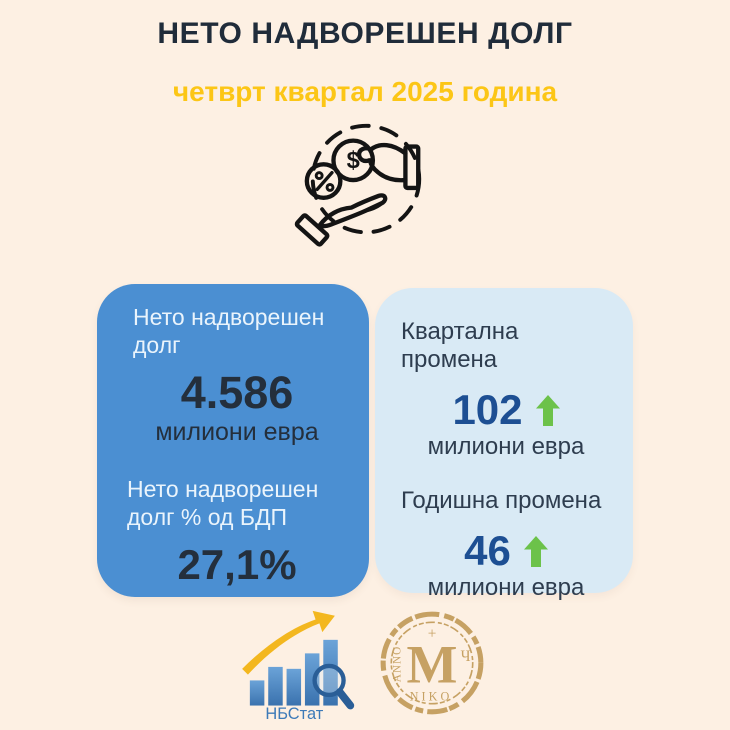 This screenshot has width=730, height=730. I want to click on coin-cross: +, so click(432, 634).